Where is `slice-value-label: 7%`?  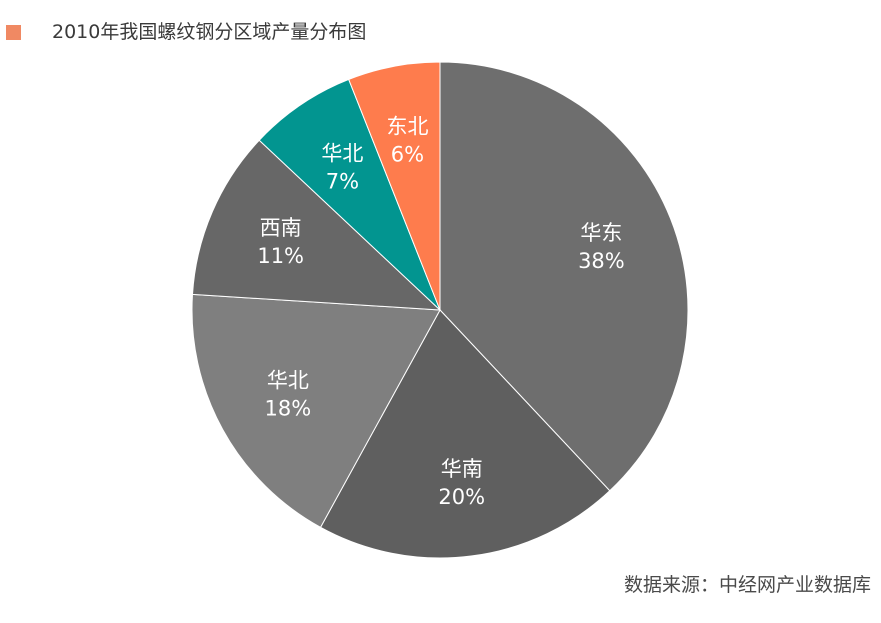 slice-value-label: 7% is located at coordinates (342, 181).